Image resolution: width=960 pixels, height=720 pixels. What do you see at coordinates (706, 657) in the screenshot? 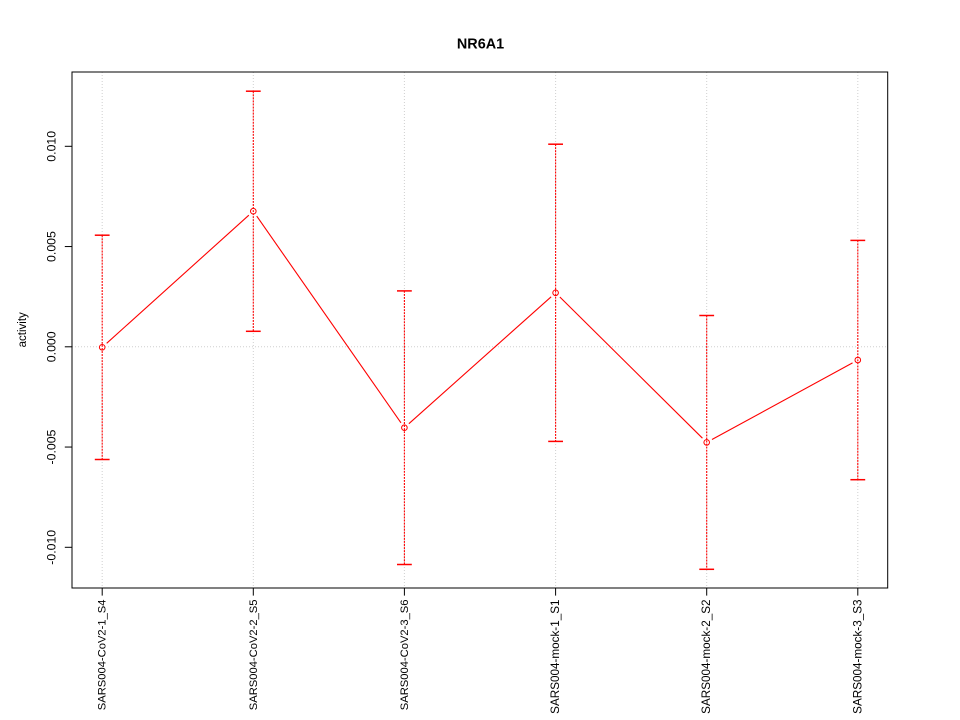
I see `svg-text: SARS004-mock-2_S2` at bounding box center [706, 657].